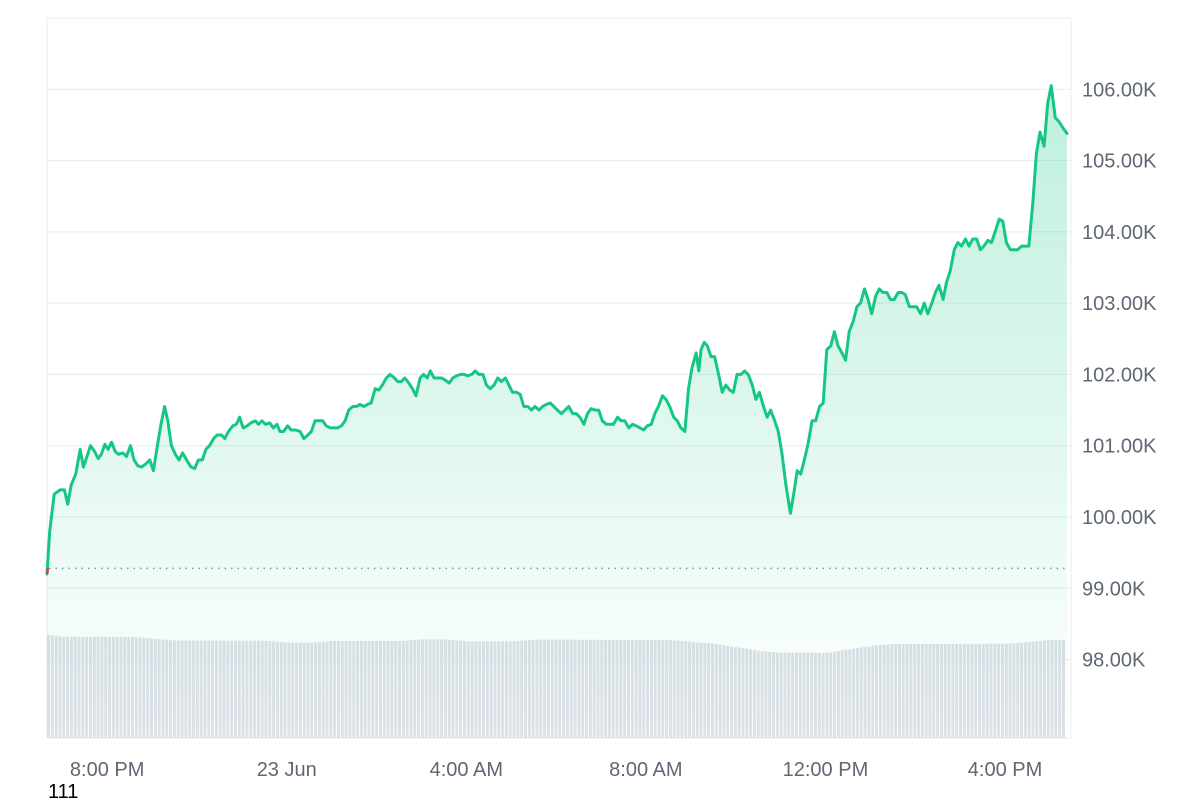 Image resolution: width=1200 pixels, height=804 pixels. What do you see at coordinates (1119, 90) in the screenshot?
I see `y-tick-label: 106.00K` at bounding box center [1119, 90].